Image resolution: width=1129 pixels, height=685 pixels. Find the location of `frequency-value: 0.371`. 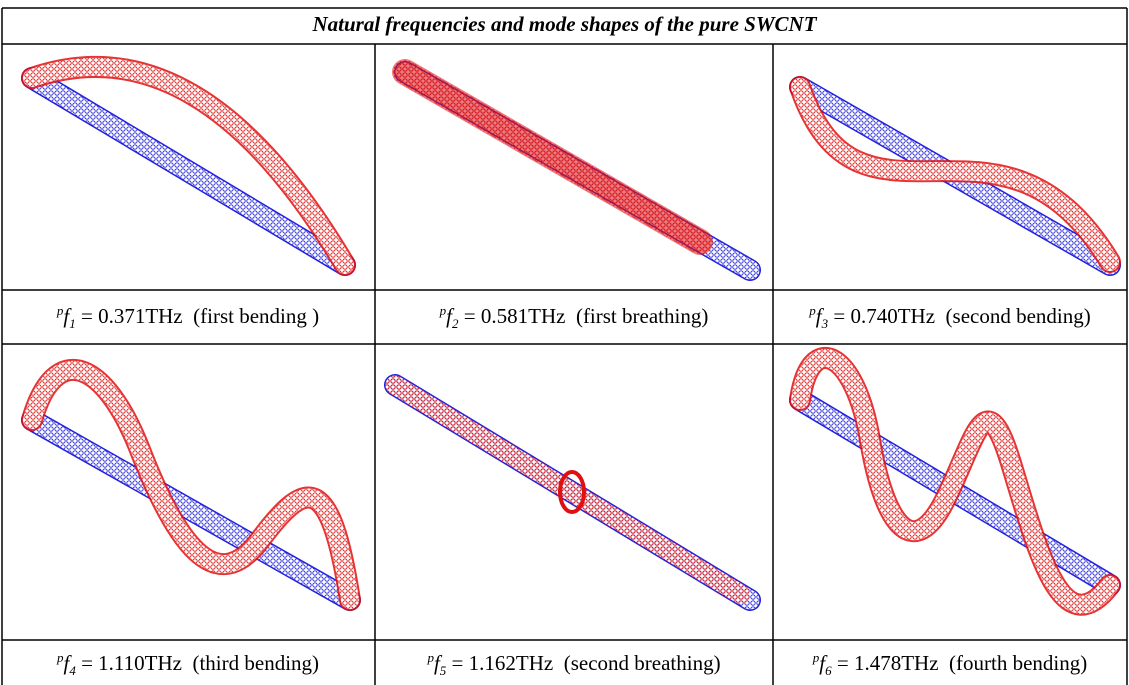

frequency-value: 0.371 is located at coordinates (122, 316).